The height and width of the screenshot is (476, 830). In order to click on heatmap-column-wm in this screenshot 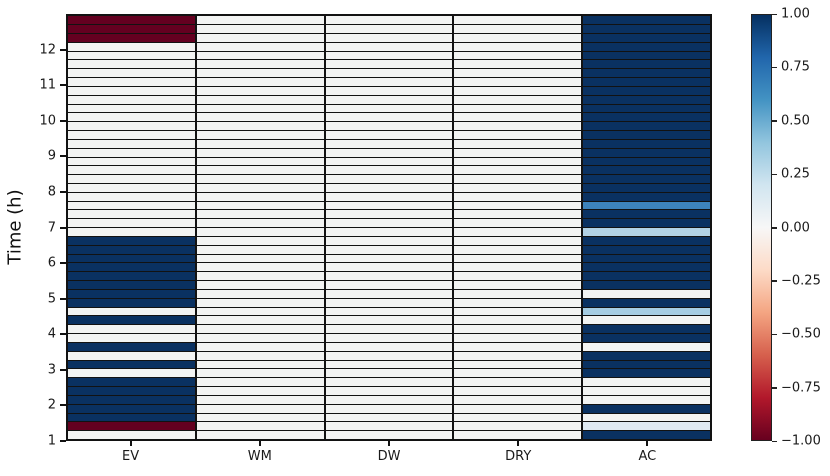, I will do `click(259, 227)`.